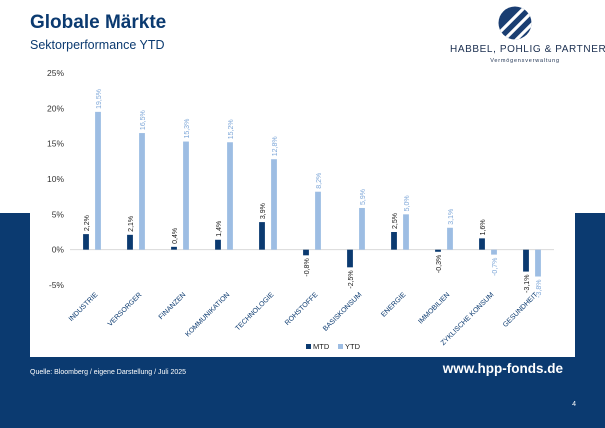 The height and width of the screenshot is (428, 605). Describe the element at coordinates (451, 217) in the screenshot. I see `data-label-ytd: 3,1%` at that location.